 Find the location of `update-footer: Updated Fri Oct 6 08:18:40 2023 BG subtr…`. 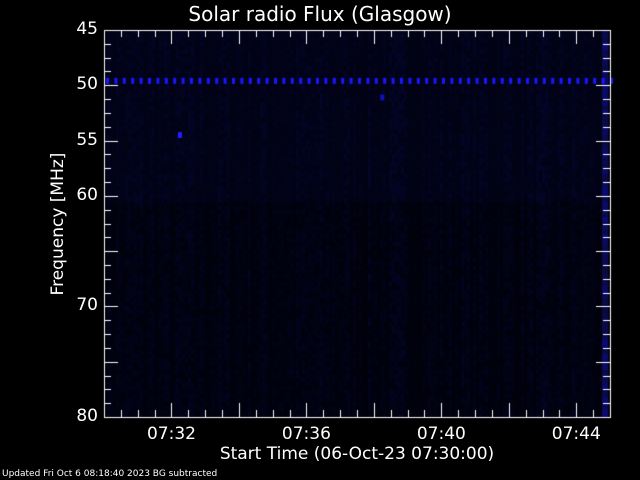

update-footer: Updated Fri Oct 6 08:18:40 2023 BG subtr… is located at coordinates (110, 474).